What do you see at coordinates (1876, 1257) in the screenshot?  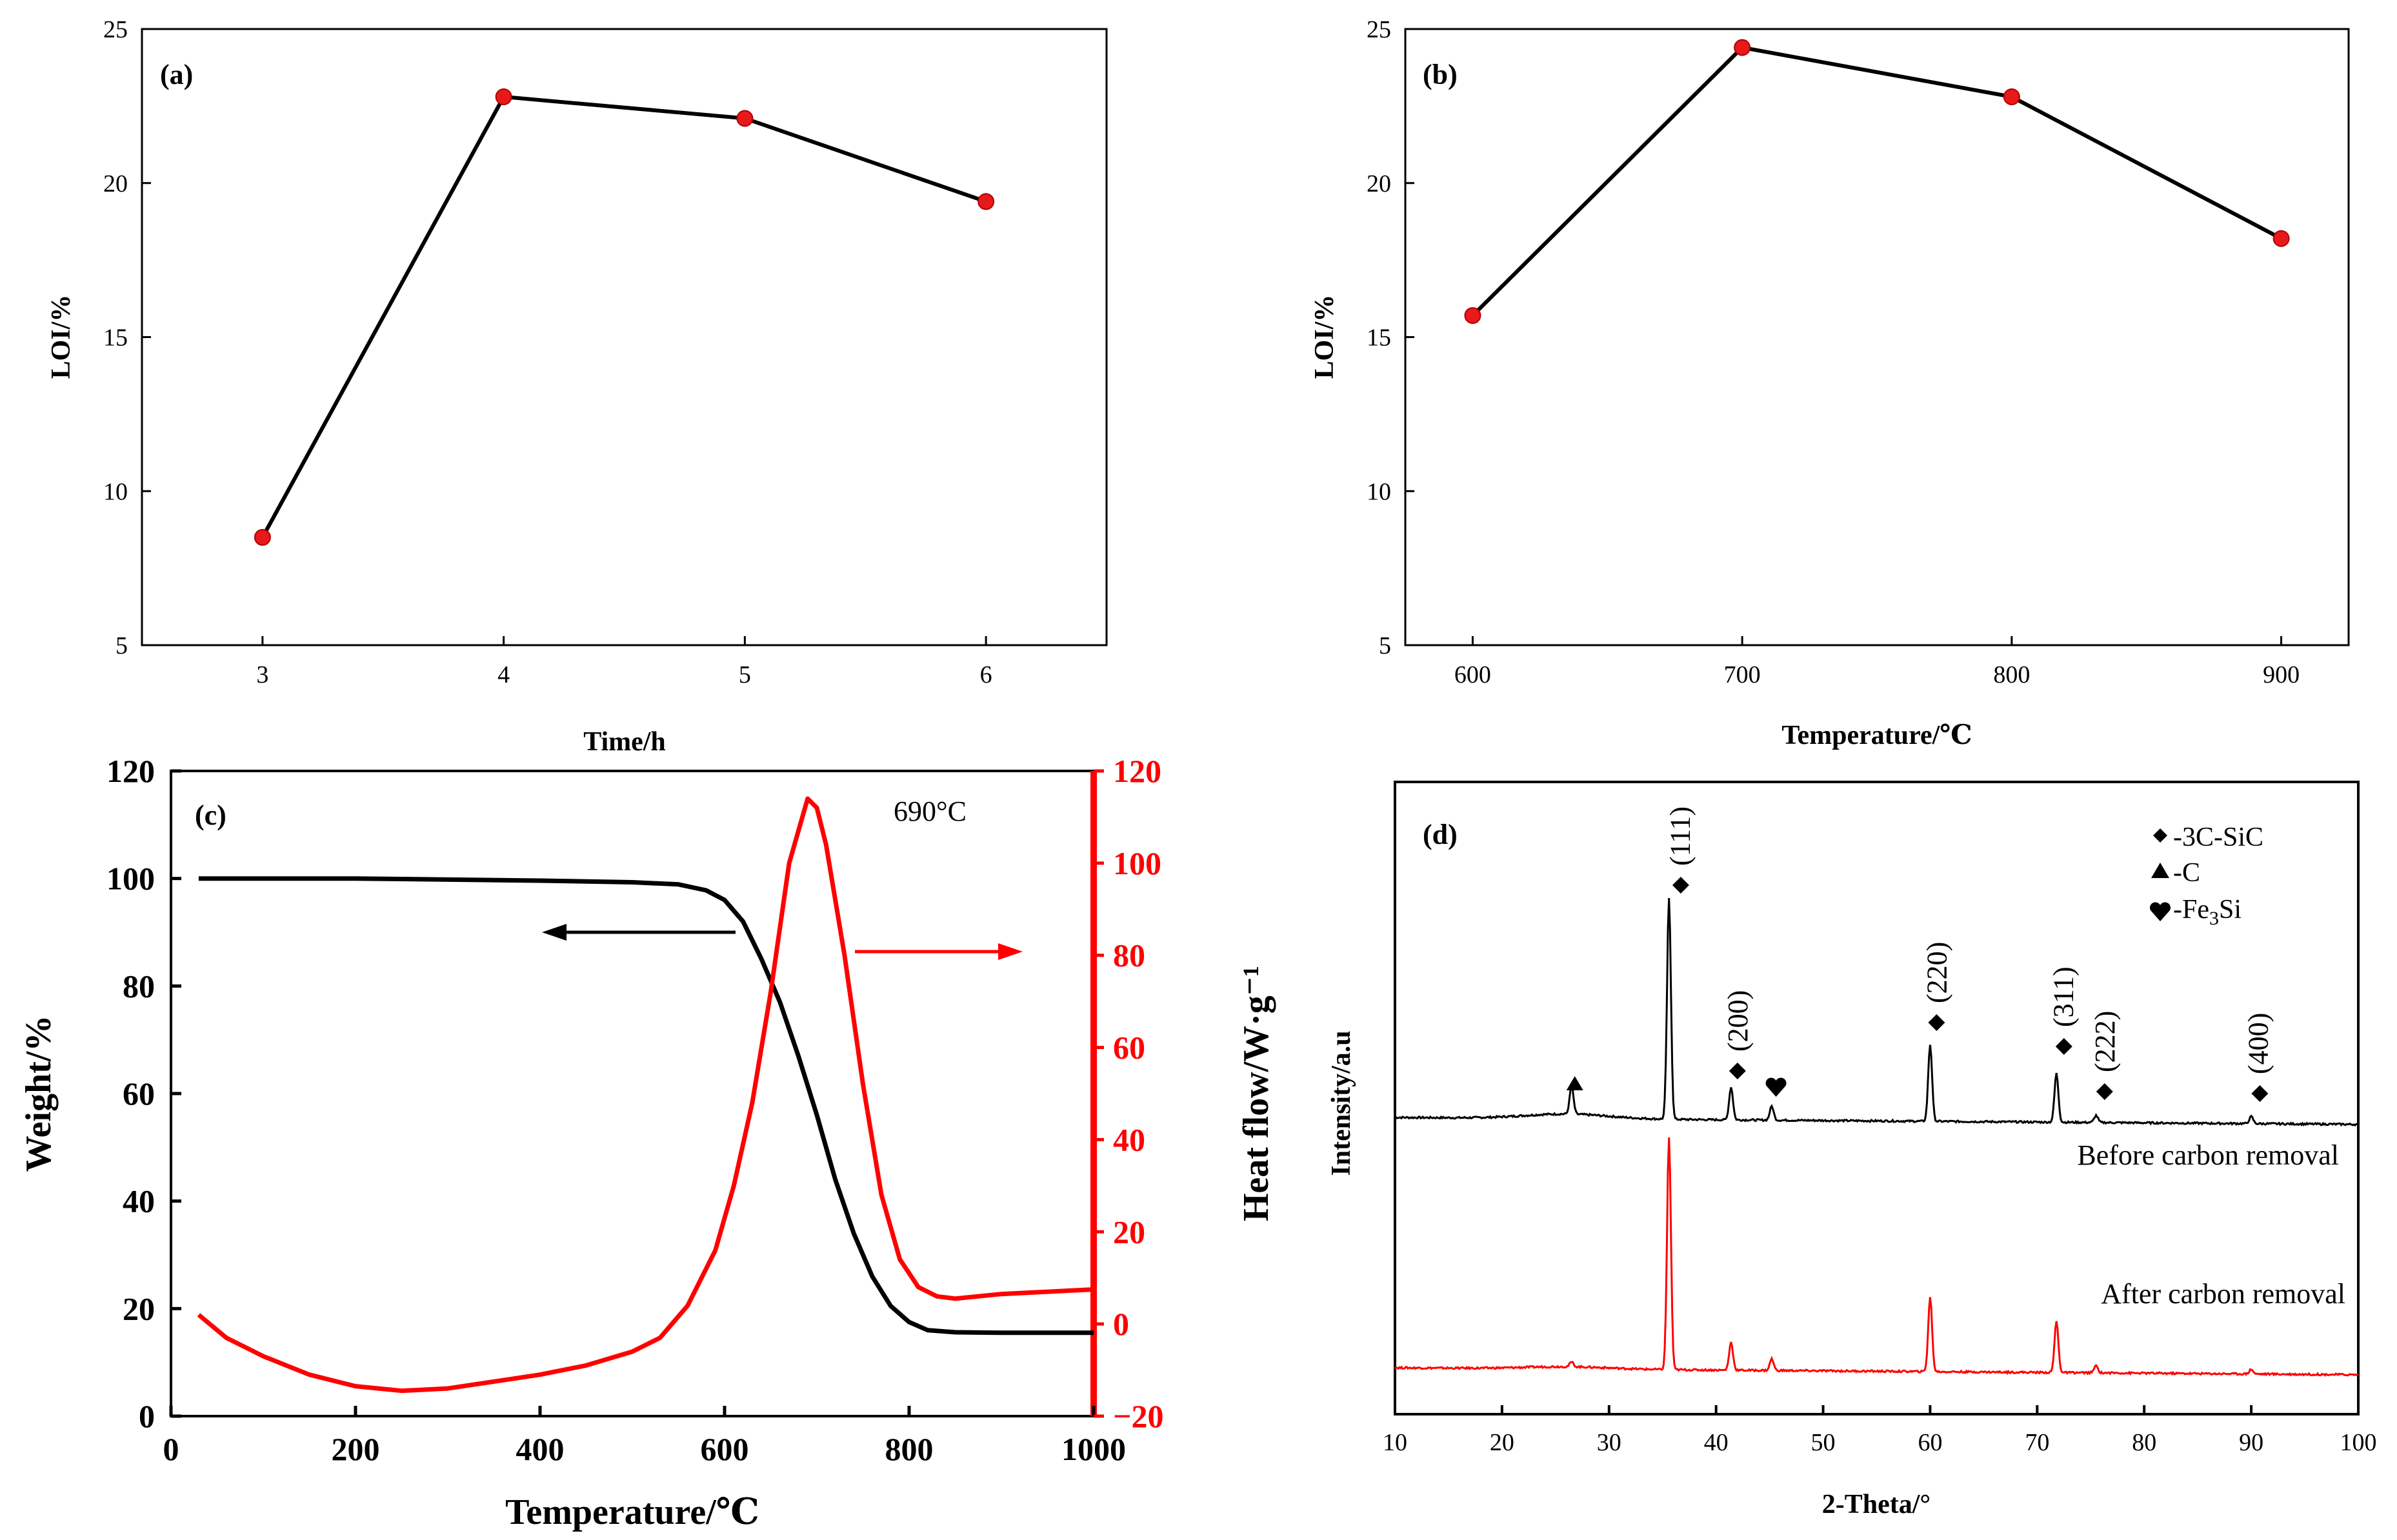 I see `after-carbon-removal-pattern` at bounding box center [1876, 1257].